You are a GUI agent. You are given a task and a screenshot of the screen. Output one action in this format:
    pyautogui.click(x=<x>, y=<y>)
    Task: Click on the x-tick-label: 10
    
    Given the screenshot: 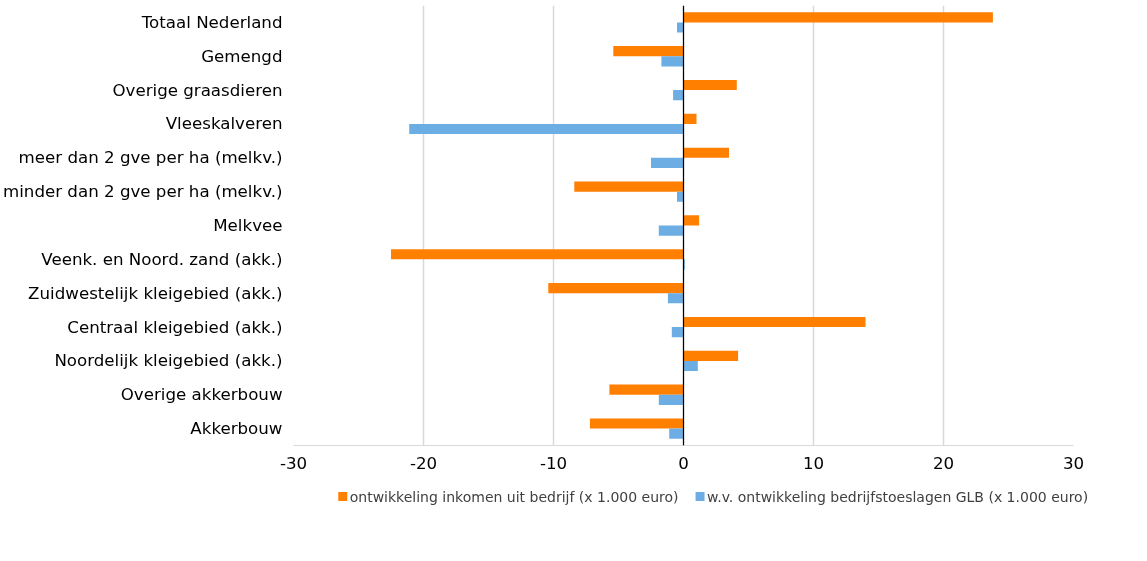 What is the action you would take?
    pyautogui.click(x=813, y=463)
    